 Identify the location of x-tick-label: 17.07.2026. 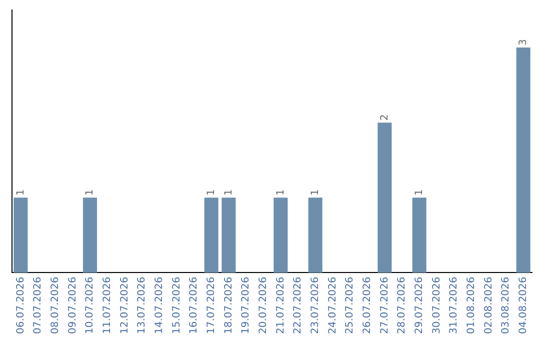
(211, 305).